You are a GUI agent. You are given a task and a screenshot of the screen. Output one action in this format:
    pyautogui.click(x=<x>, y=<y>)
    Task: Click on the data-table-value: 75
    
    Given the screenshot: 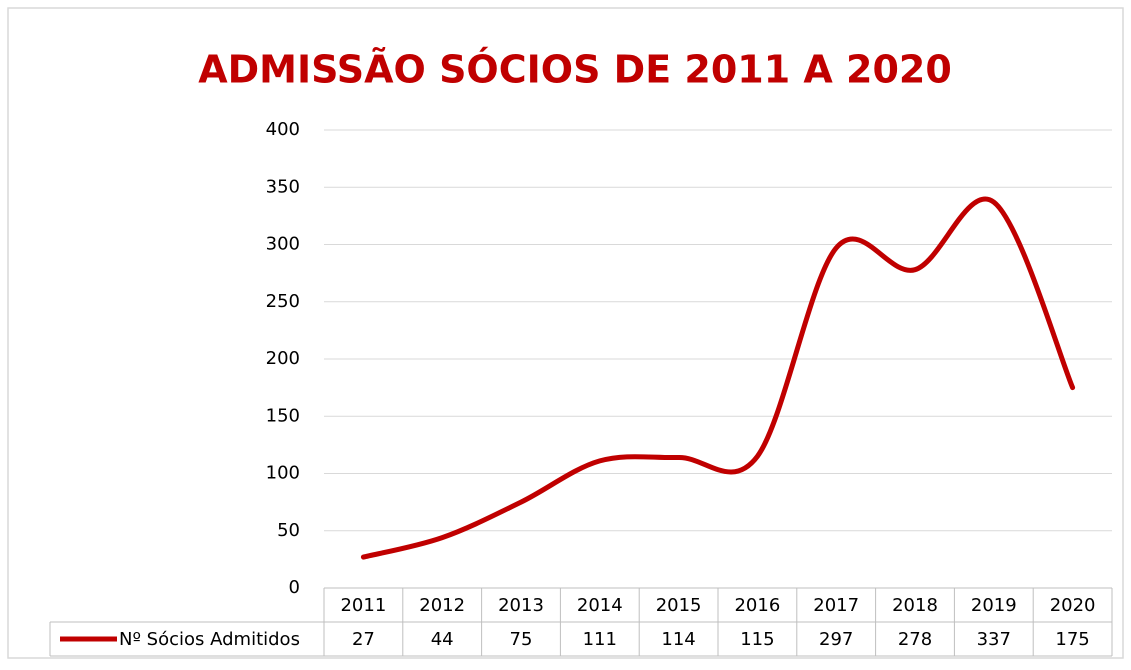 What is the action you would take?
    pyautogui.click(x=521, y=639)
    